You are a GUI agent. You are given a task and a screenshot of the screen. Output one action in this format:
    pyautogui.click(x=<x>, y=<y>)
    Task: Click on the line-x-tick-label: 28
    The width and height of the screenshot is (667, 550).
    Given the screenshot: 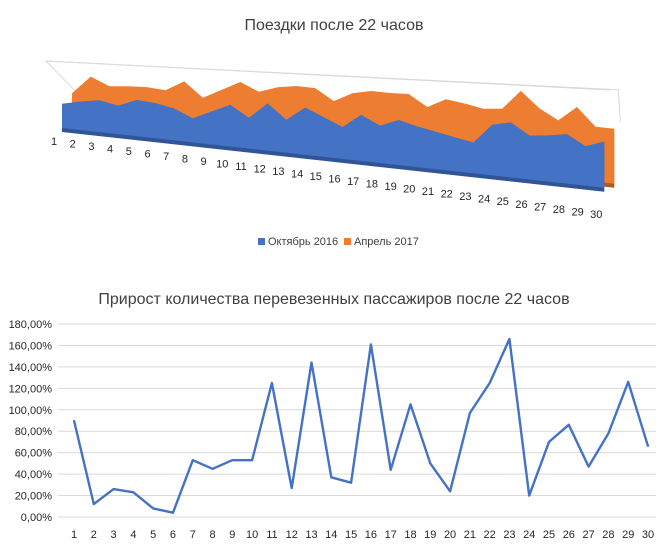 What is the action you would take?
    pyautogui.click(x=608, y=535)
    